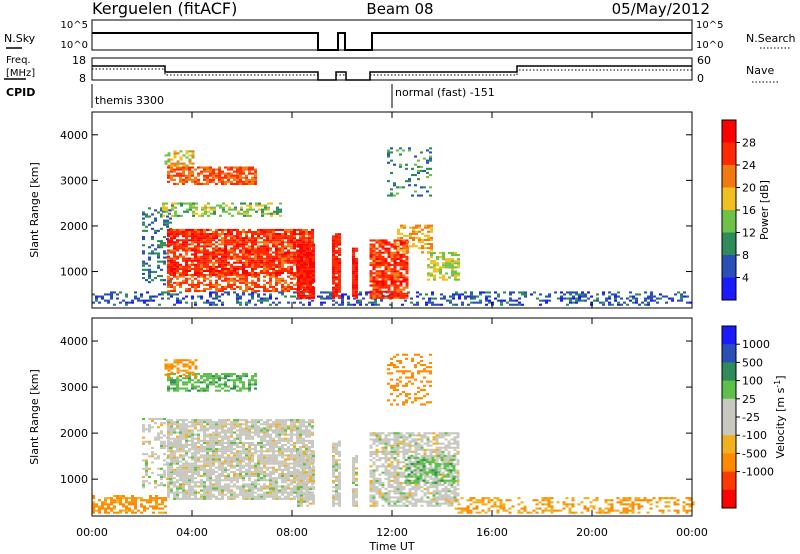  I want to click on colorbar-segment, so click(729, 131).